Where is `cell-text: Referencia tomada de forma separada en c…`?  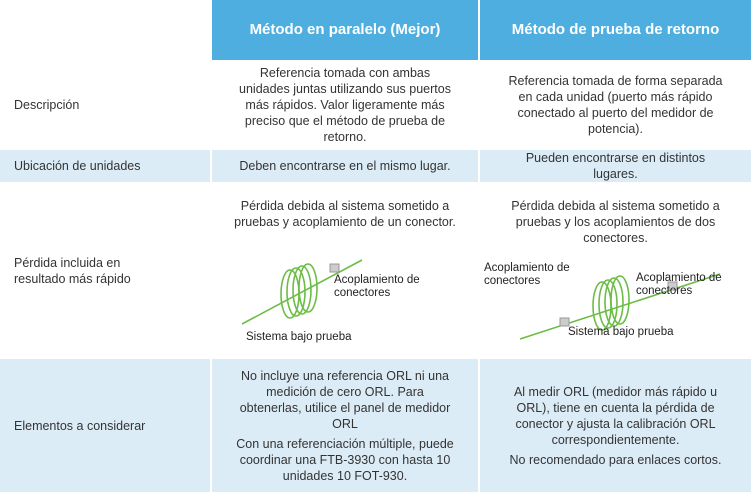 cell-text: Referencia tomada de forma separada en c… is located at coordinates (615, 105).